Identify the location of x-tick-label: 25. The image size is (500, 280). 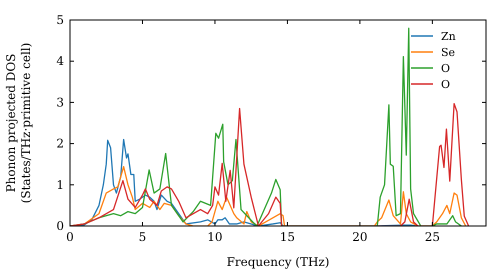
(432, 237).